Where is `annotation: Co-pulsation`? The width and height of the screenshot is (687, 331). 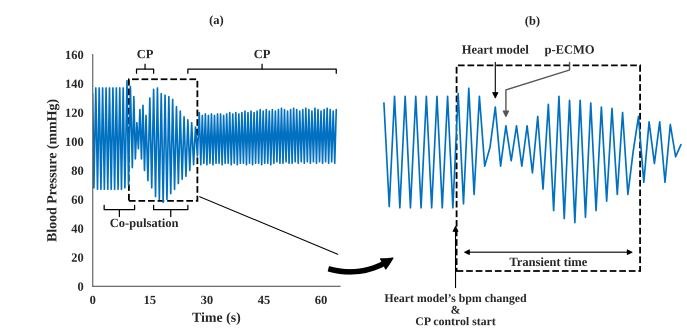 annotation: Co-pulsation is located at coordinates (144, 224).